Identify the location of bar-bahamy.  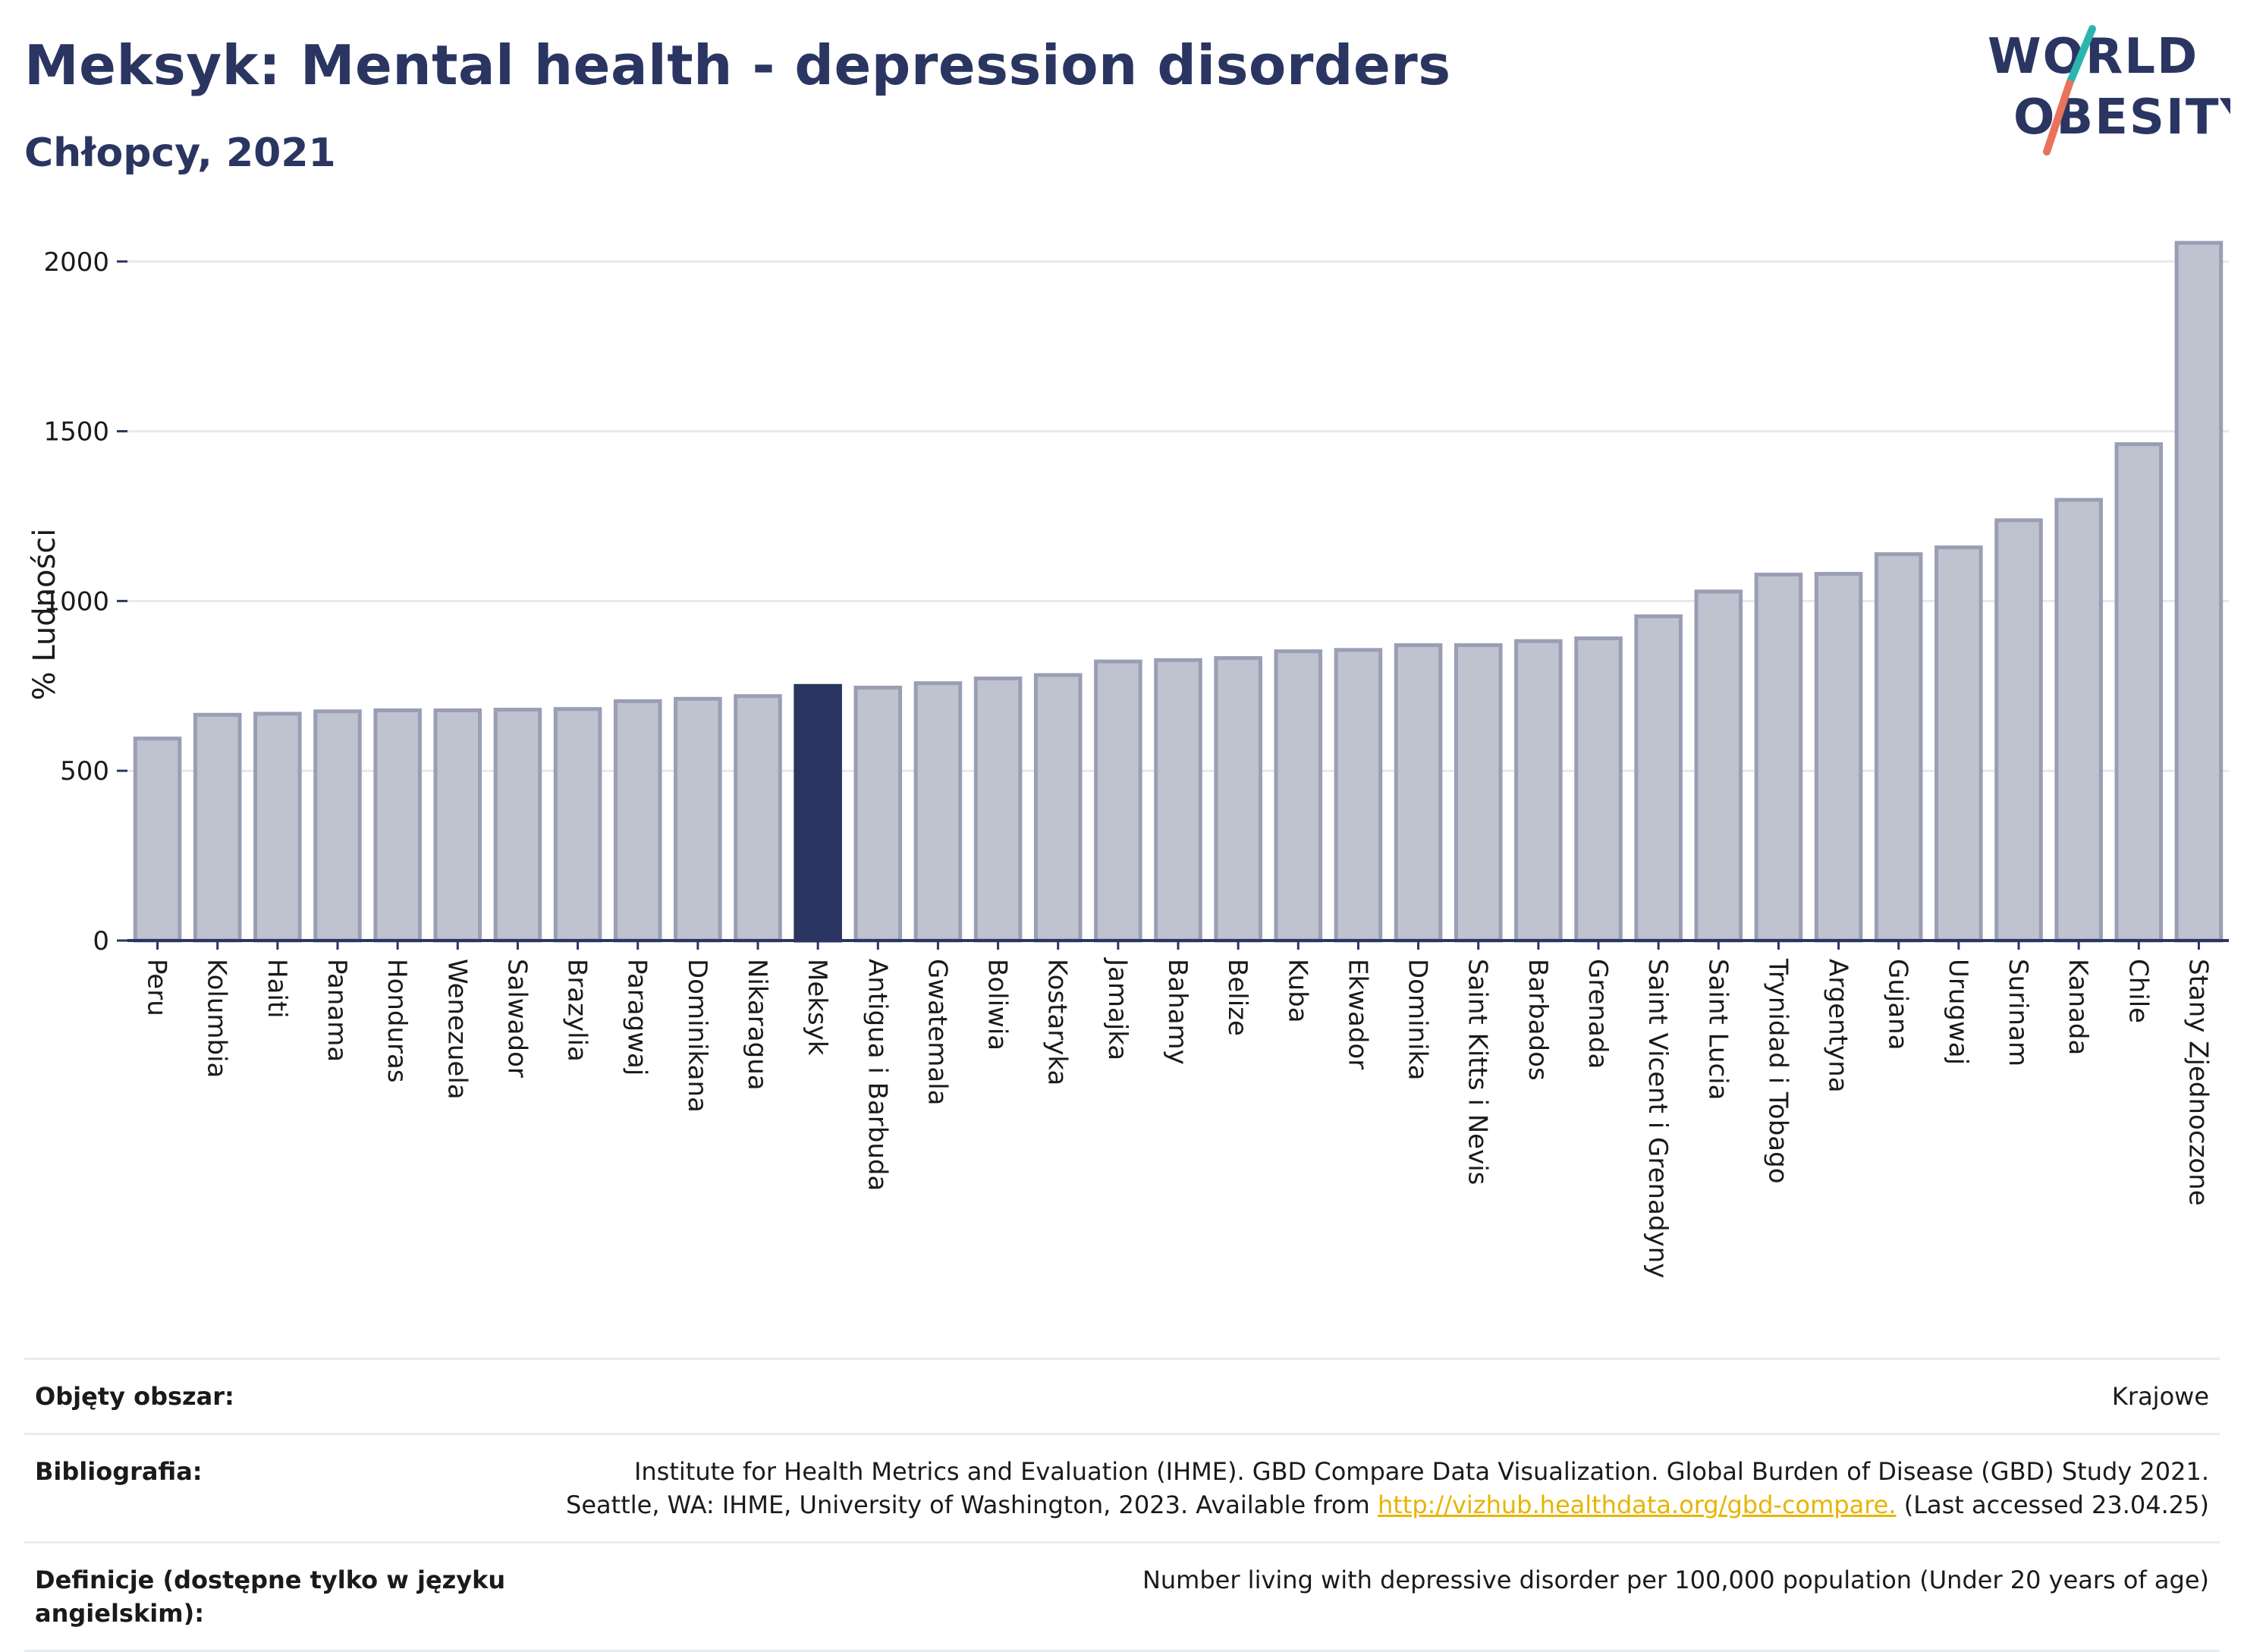
(1178, 801).